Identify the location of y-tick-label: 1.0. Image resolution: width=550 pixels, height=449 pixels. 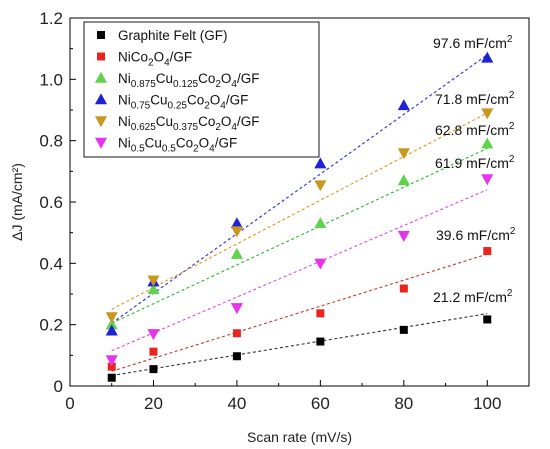
(51, 79).